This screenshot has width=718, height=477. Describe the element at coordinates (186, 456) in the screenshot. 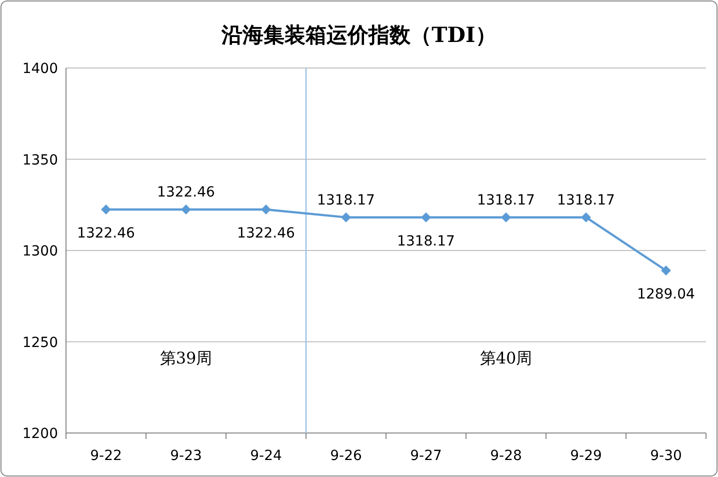

I see `x-tick-label: 9-23` at that location.